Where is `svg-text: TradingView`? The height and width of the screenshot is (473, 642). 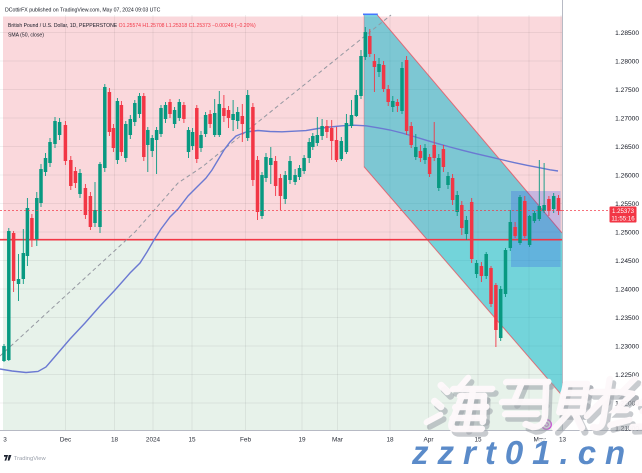 svg-text: TradingView is located at coordinates (30, 459).